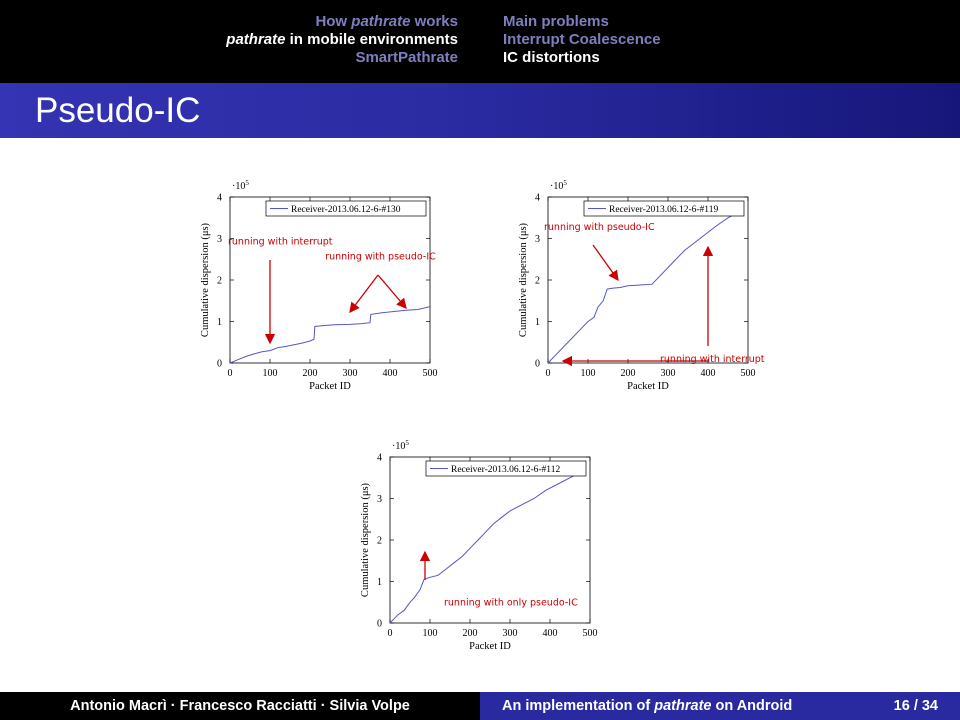 The width and height of the screenshot is (960, 720). I want to click on page-number: 16 / 34, so click(915, 706).